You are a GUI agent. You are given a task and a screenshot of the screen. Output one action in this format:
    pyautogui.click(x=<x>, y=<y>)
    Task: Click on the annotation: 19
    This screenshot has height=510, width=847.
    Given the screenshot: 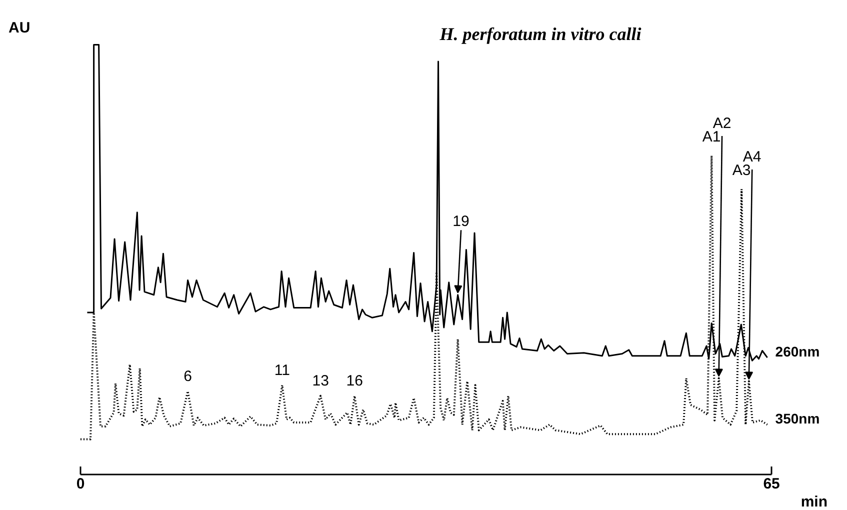 What is the action you would take?
    pyautogui.click(x=461, y=221)
    